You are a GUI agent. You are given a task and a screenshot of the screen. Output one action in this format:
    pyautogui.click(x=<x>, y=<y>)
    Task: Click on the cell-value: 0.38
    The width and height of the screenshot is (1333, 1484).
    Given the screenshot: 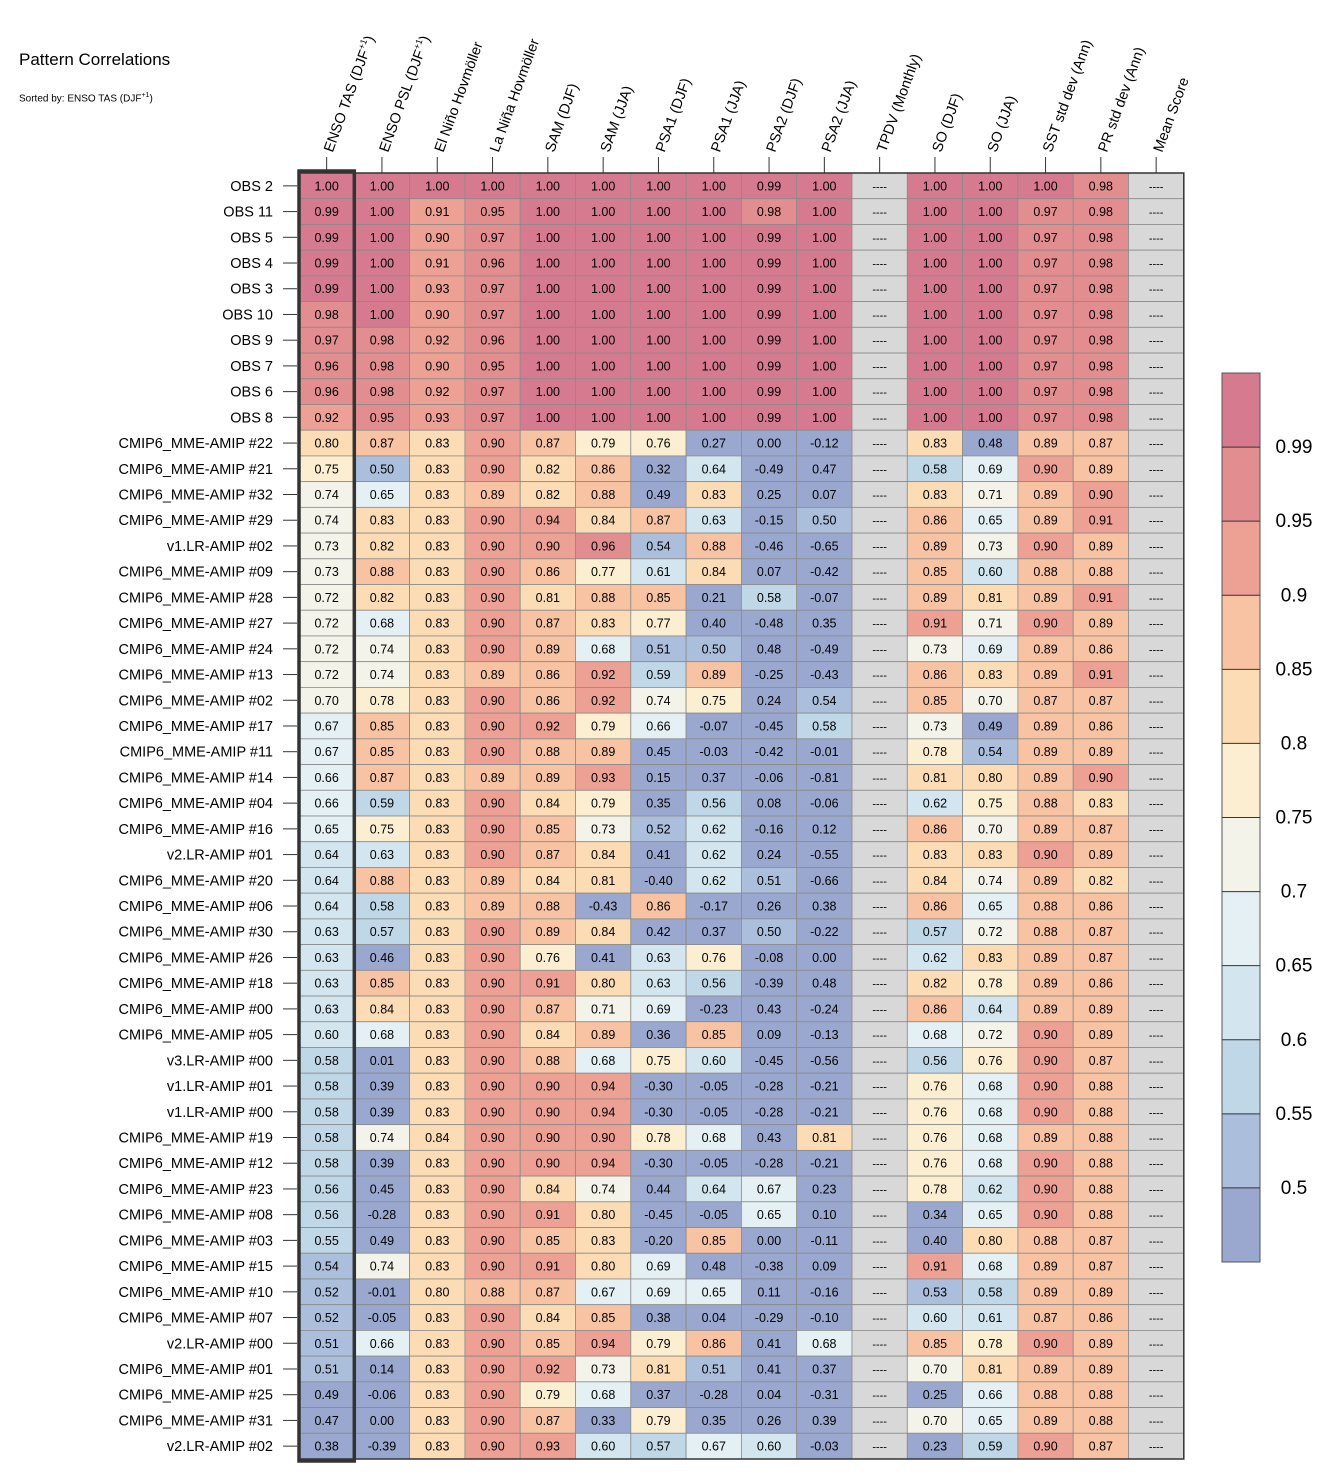 What is the action you would take?
    pyautogui.click(x=658, y=1318)
    